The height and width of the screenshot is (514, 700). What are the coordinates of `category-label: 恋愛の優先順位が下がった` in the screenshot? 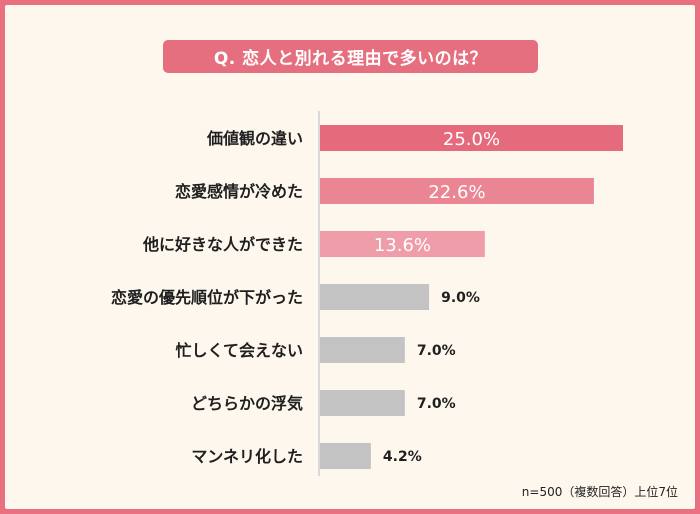 It's located at (207, 297).